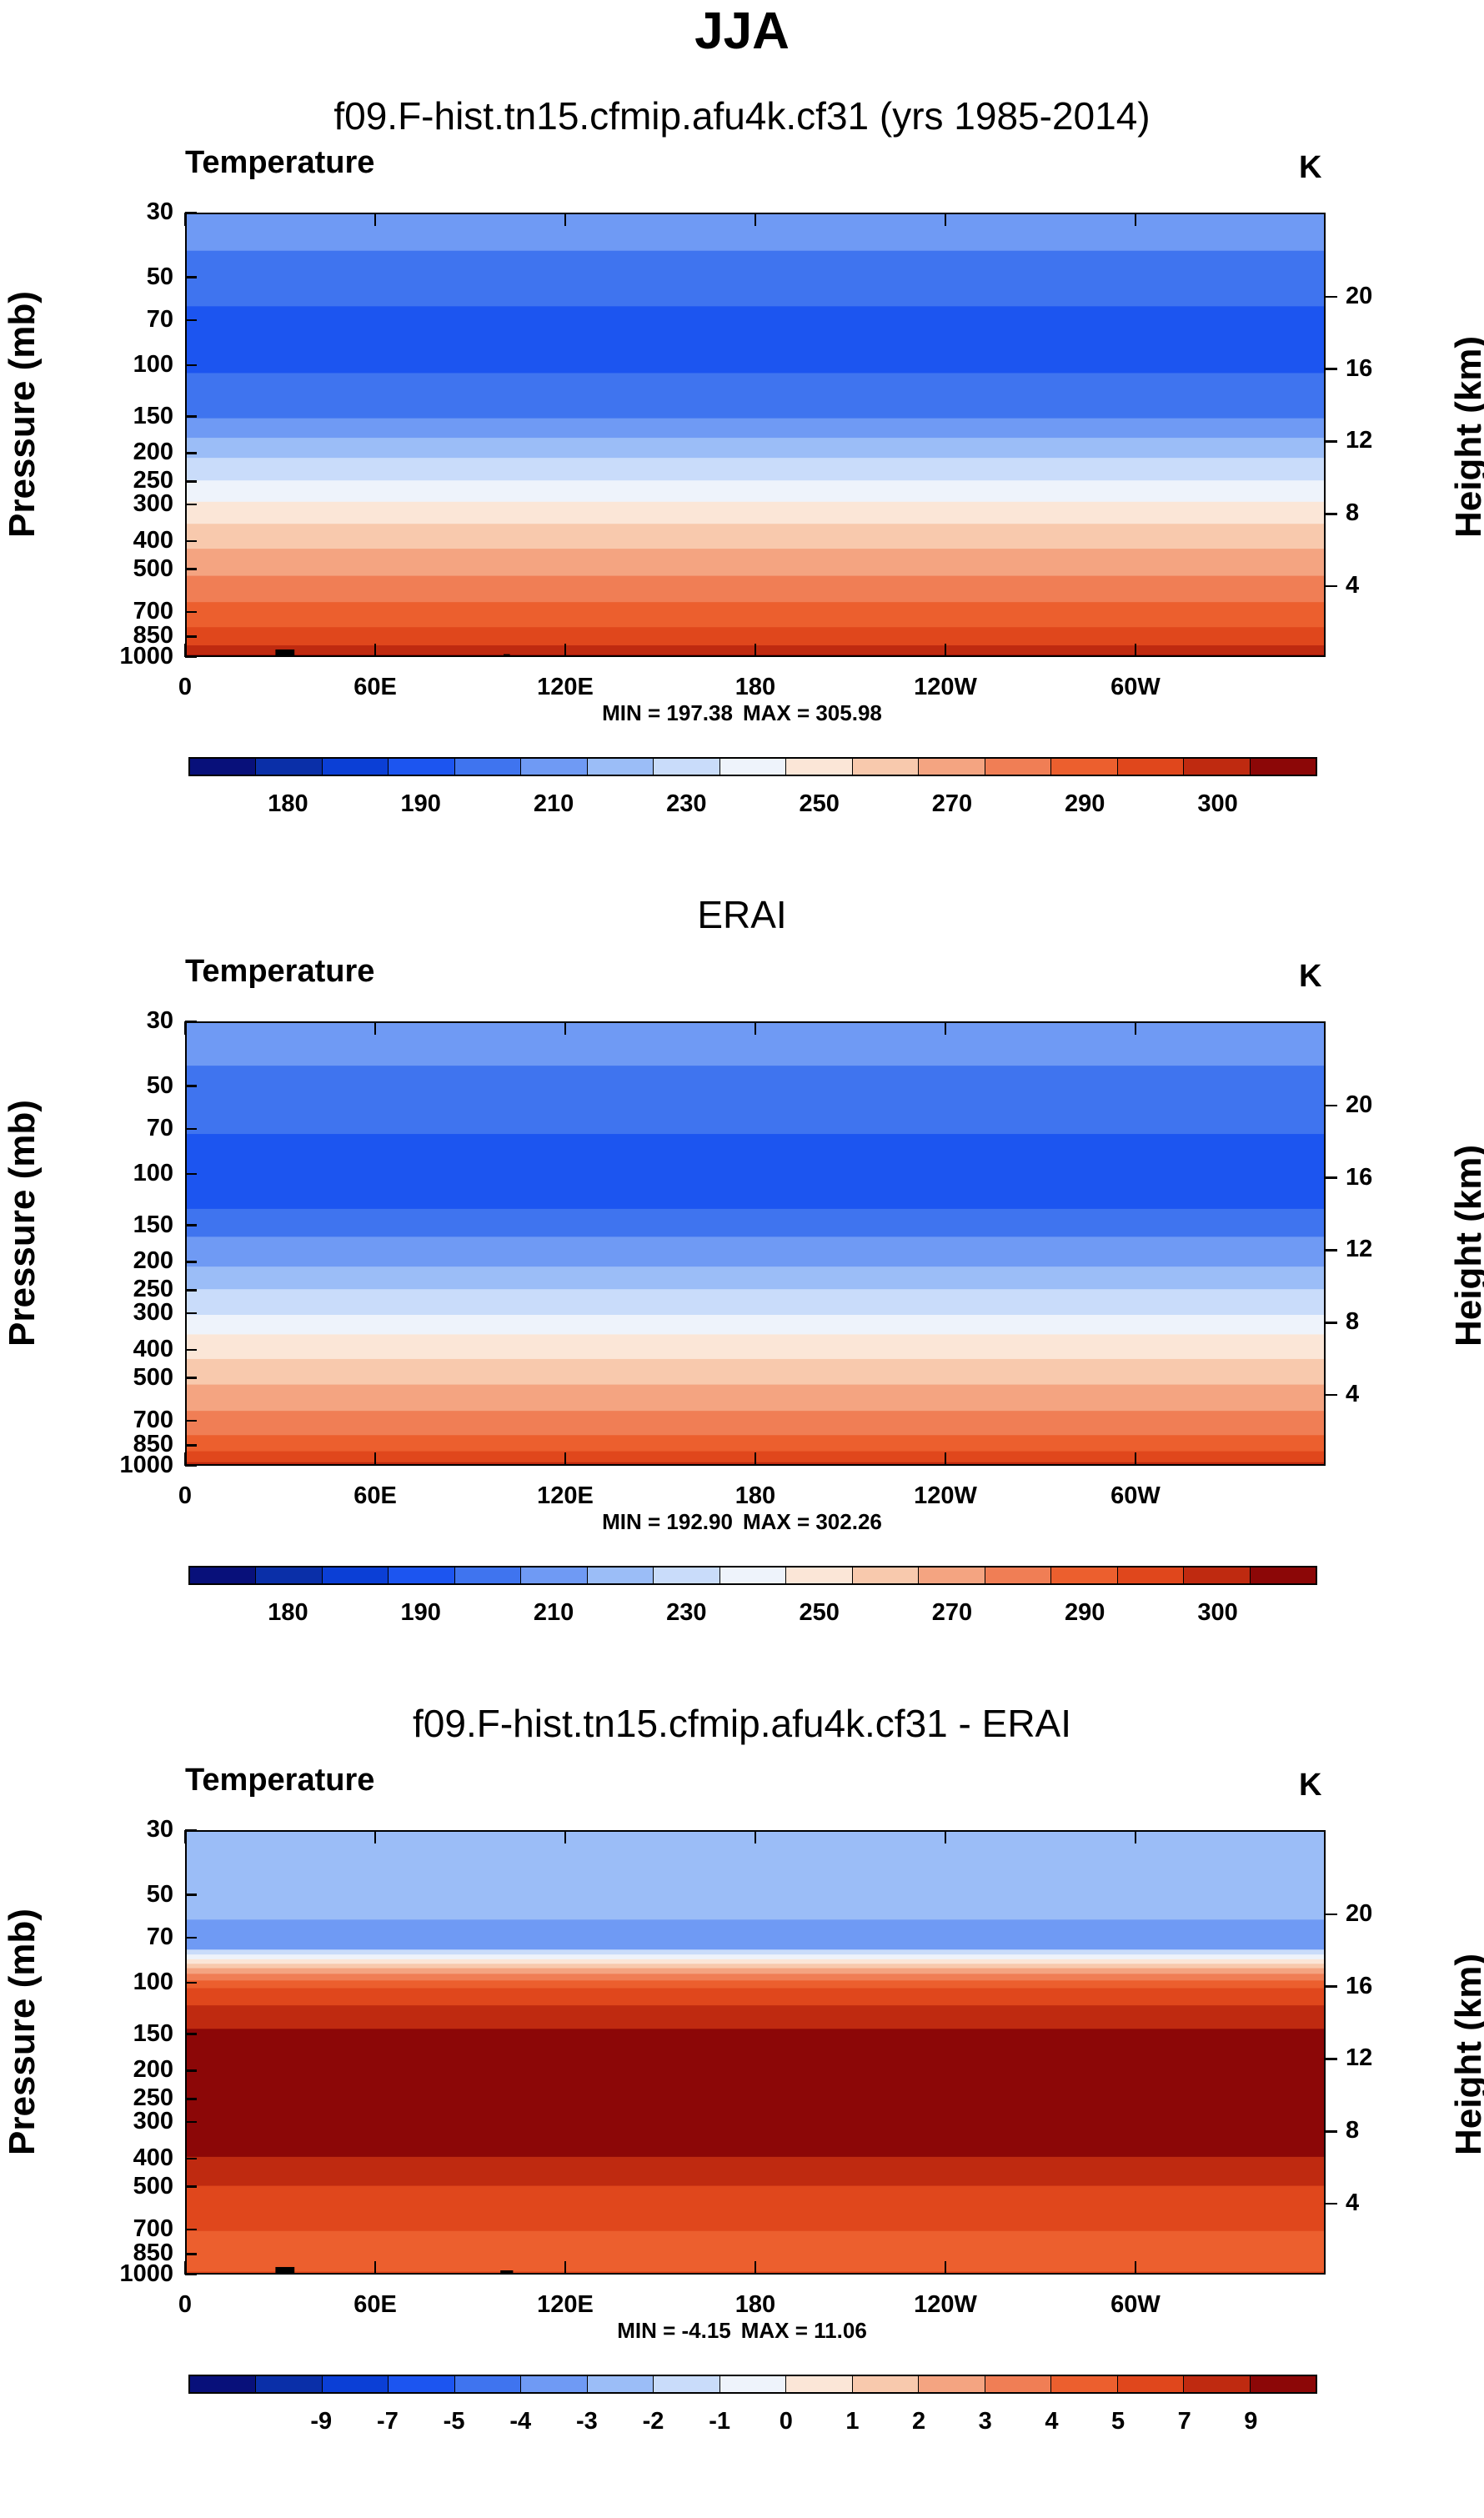 Image resolution: width=1484 pixels, height=2518 pixels. Describe the element at coordinates (742, 1724) in the screenshot. I see `panel-title: f09.F-hist.tn15.cfmip.afu4k.cf31 - ERAI` at that location.